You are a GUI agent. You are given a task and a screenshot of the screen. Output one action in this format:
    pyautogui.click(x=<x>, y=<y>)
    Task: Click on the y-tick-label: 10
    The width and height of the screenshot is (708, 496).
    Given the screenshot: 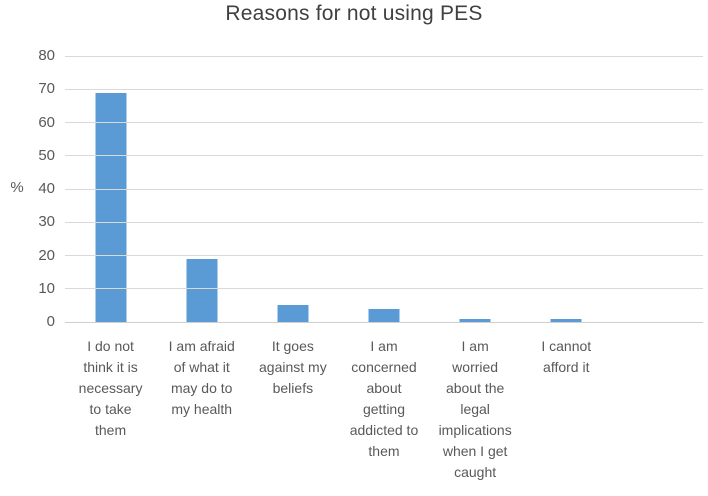 What is the action you would take?
    pyautogui.click(x=46, y=288)
    